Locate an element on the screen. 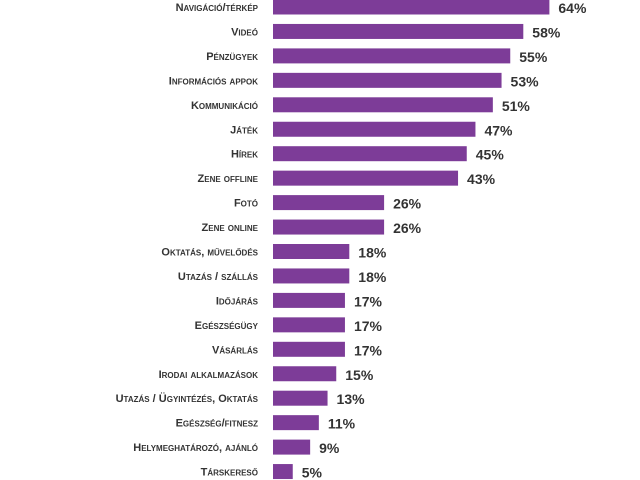  value-label: 51% is located at coordinates (516, 106).